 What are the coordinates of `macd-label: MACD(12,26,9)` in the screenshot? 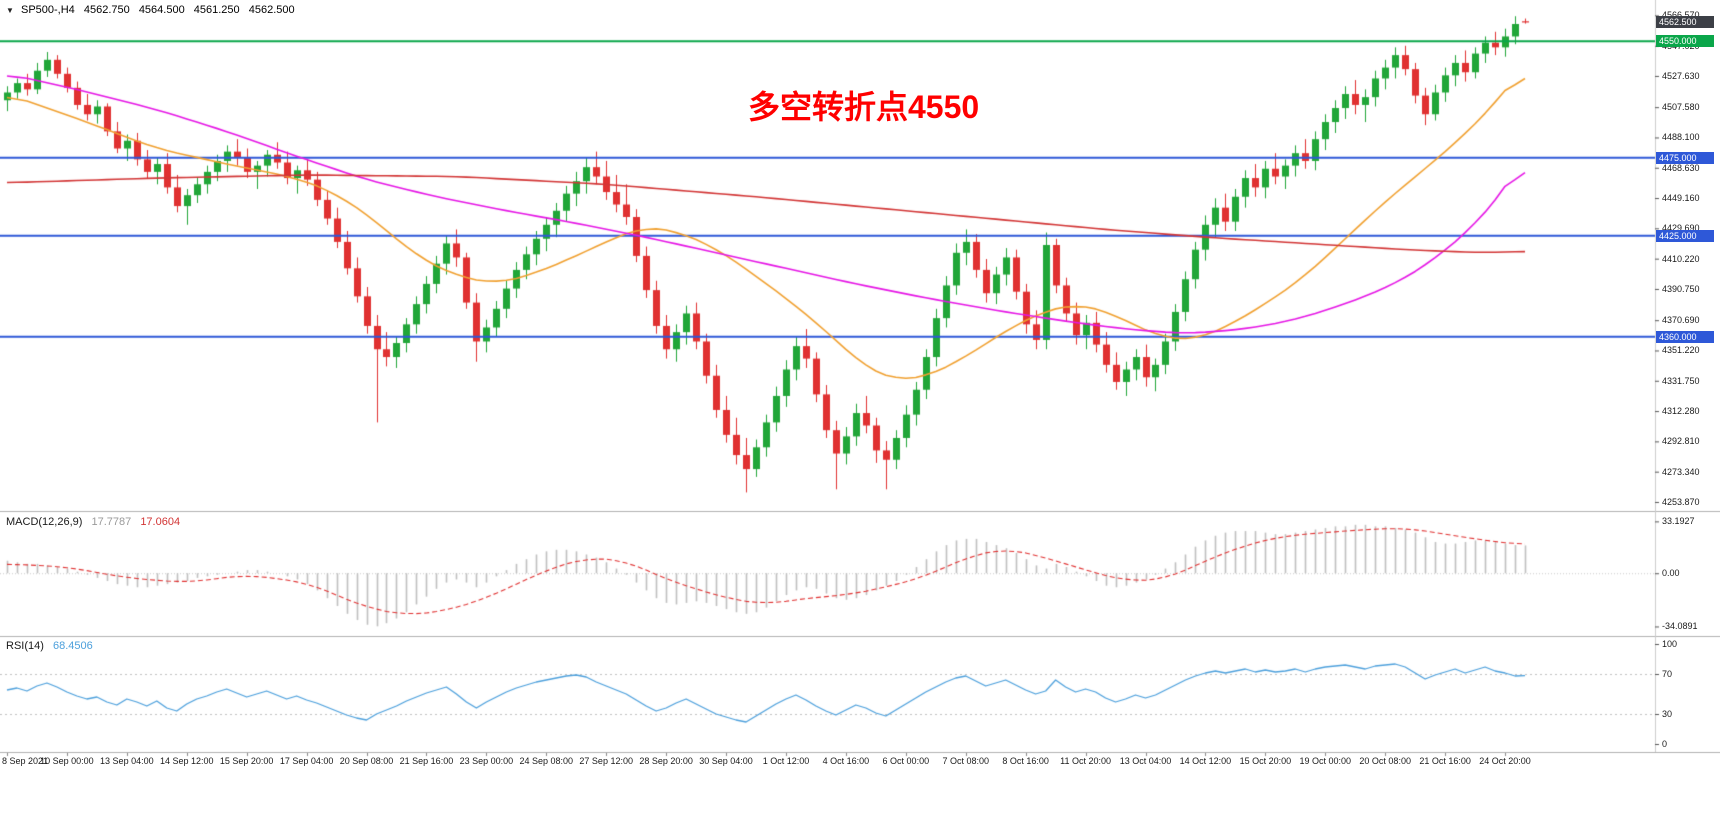 It's located at (44, 522).